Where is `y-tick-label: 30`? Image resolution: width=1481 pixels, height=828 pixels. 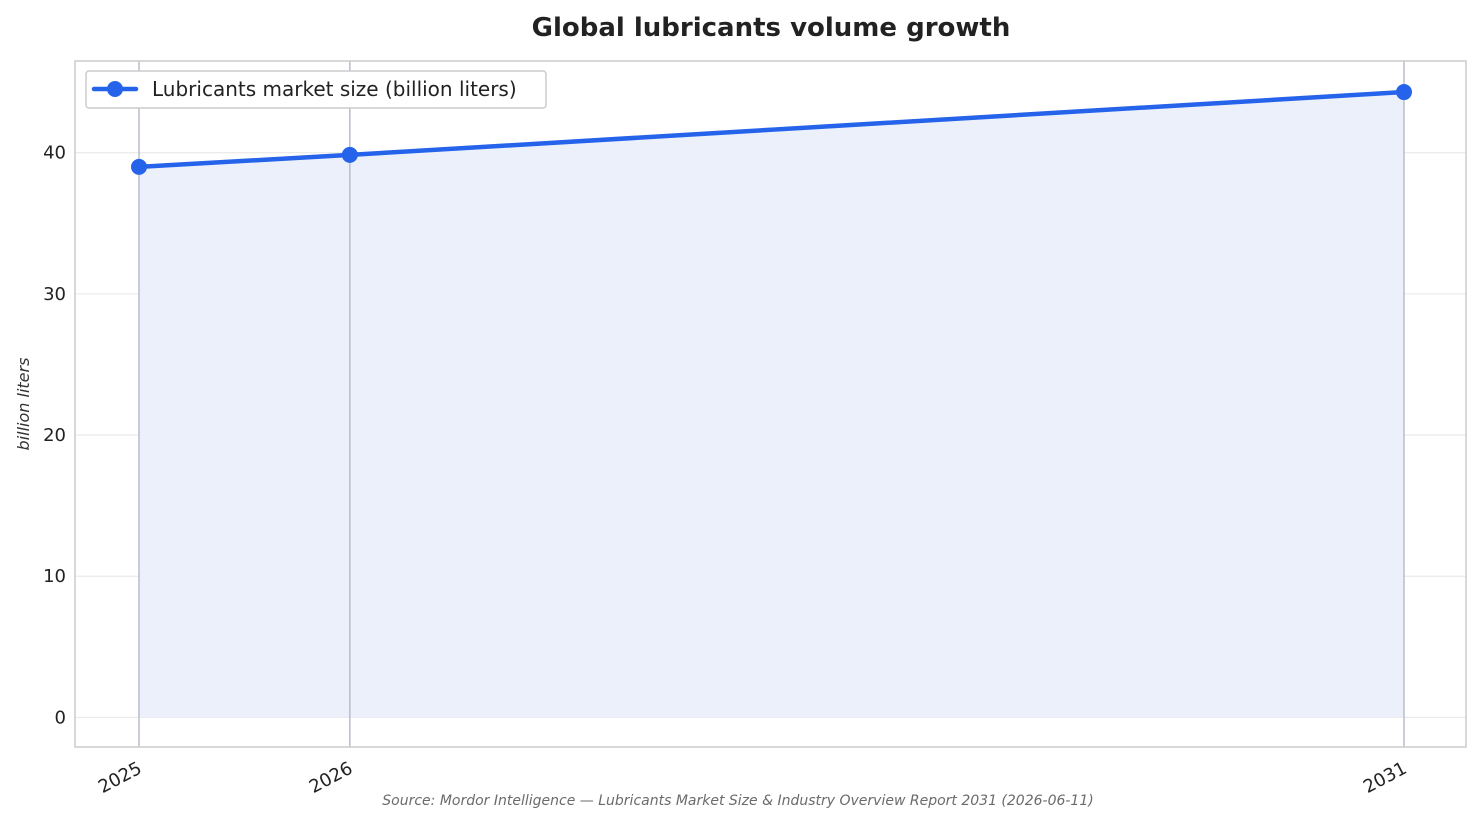 y-tick-label: 30 is located at coordinates (54, 294).